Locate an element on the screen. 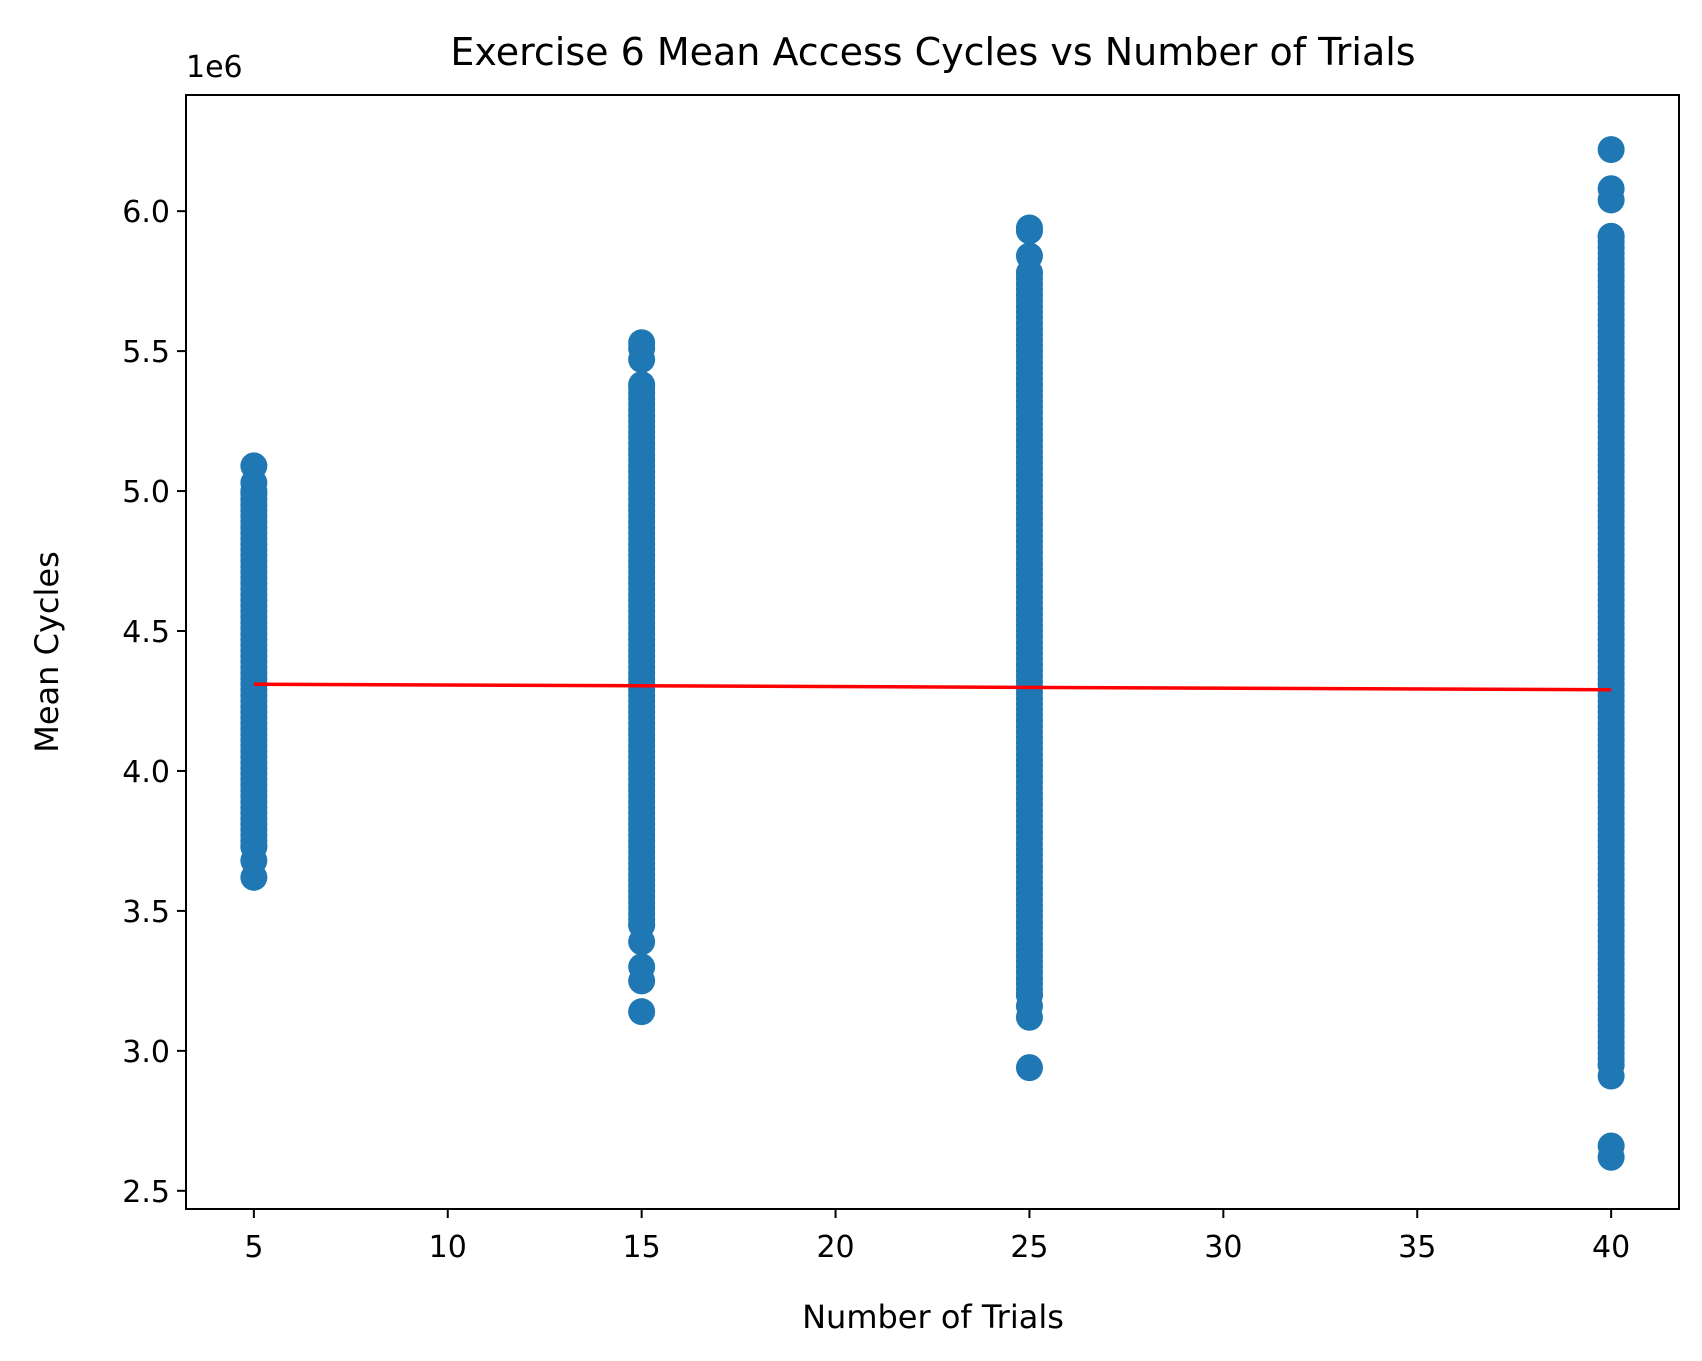  y-axis-offset-label: 1e6 is located at coordinates (214, 67).